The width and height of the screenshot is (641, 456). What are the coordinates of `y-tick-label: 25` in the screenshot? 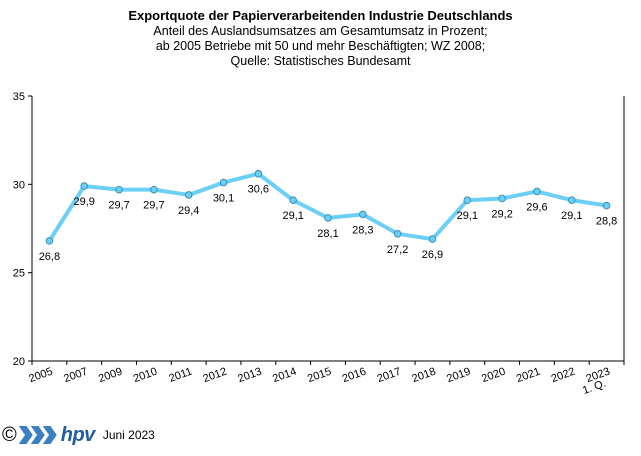 It's located at (19, 274).